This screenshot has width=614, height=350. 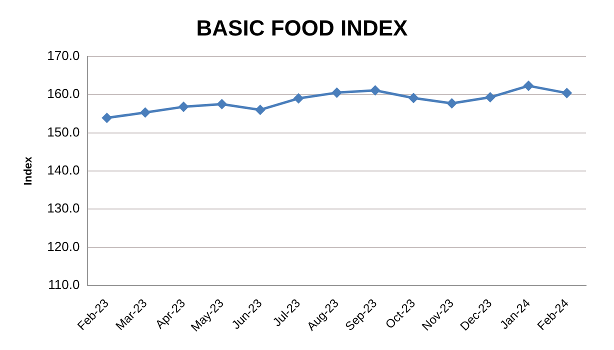 I want to click on y-tick-label: 110.0, so click(x=64, y=284).